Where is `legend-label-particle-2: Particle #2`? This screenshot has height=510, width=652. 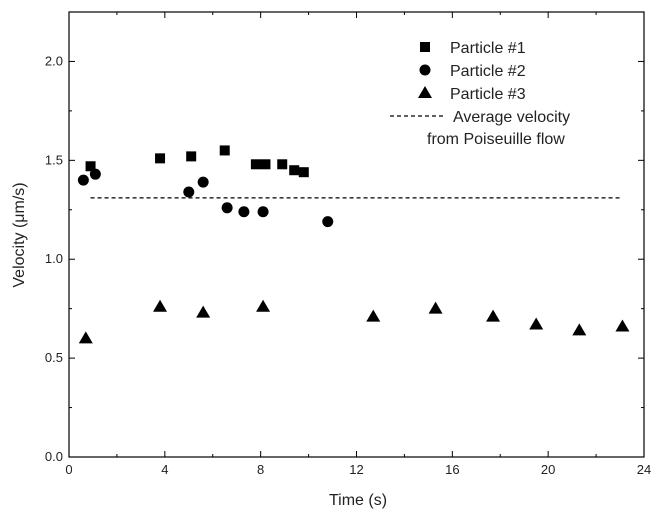
legend-label-particle-2: Particle #2 is located at coordinates (488, 71).